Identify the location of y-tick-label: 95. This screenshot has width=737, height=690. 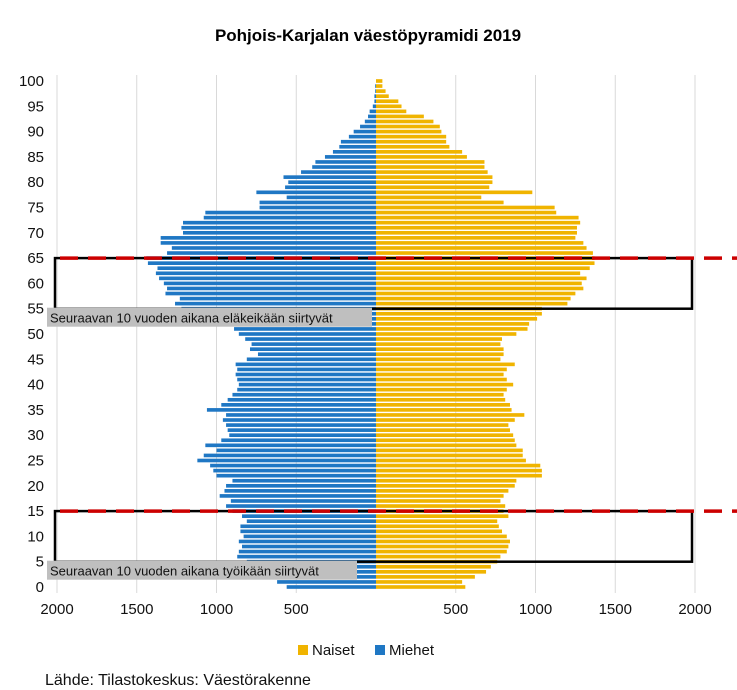
(35, 106).